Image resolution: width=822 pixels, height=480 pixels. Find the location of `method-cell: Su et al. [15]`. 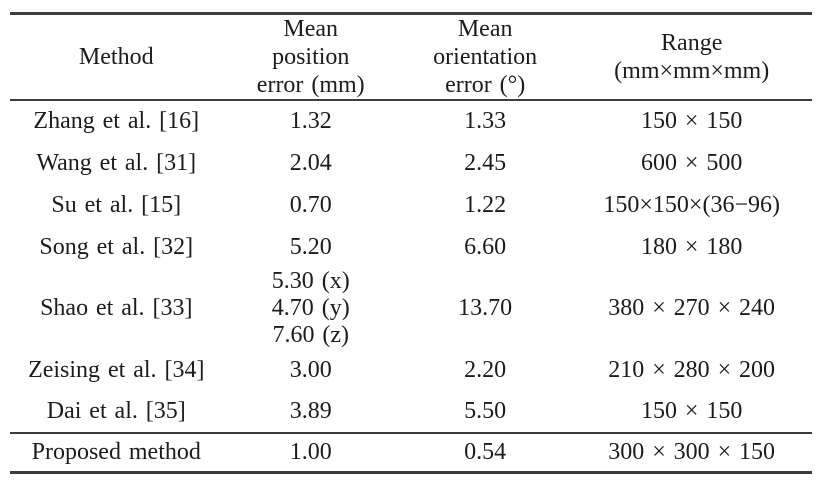

method-cell: Su et al. [15] is located at coordinates (116, 204).